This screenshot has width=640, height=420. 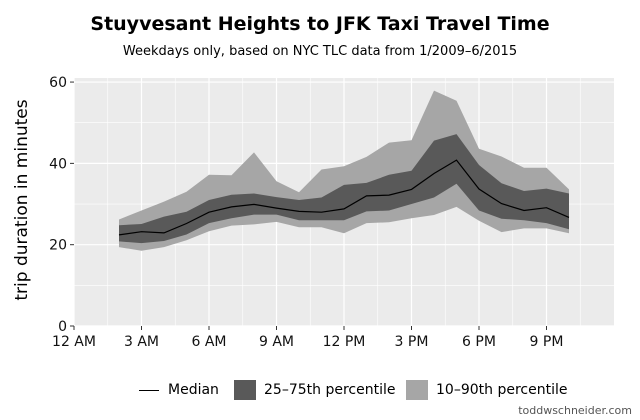 I want to click on x-tick-label: 12 PM, so click(x=344, y=342).